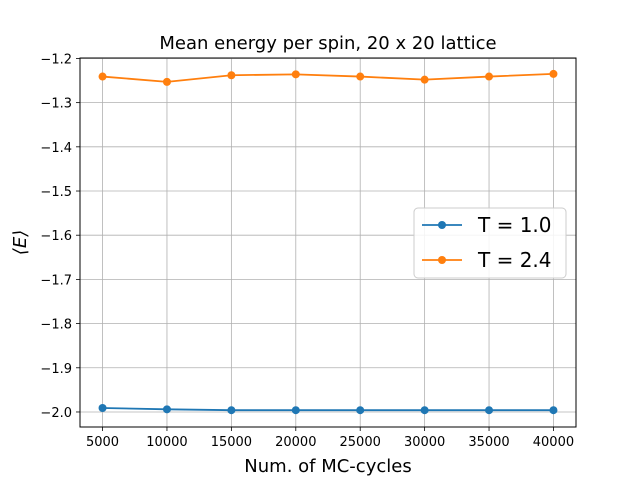 The image size is (640, 480). I want to click on y-tick-label: −1.3, so click(56, 104).